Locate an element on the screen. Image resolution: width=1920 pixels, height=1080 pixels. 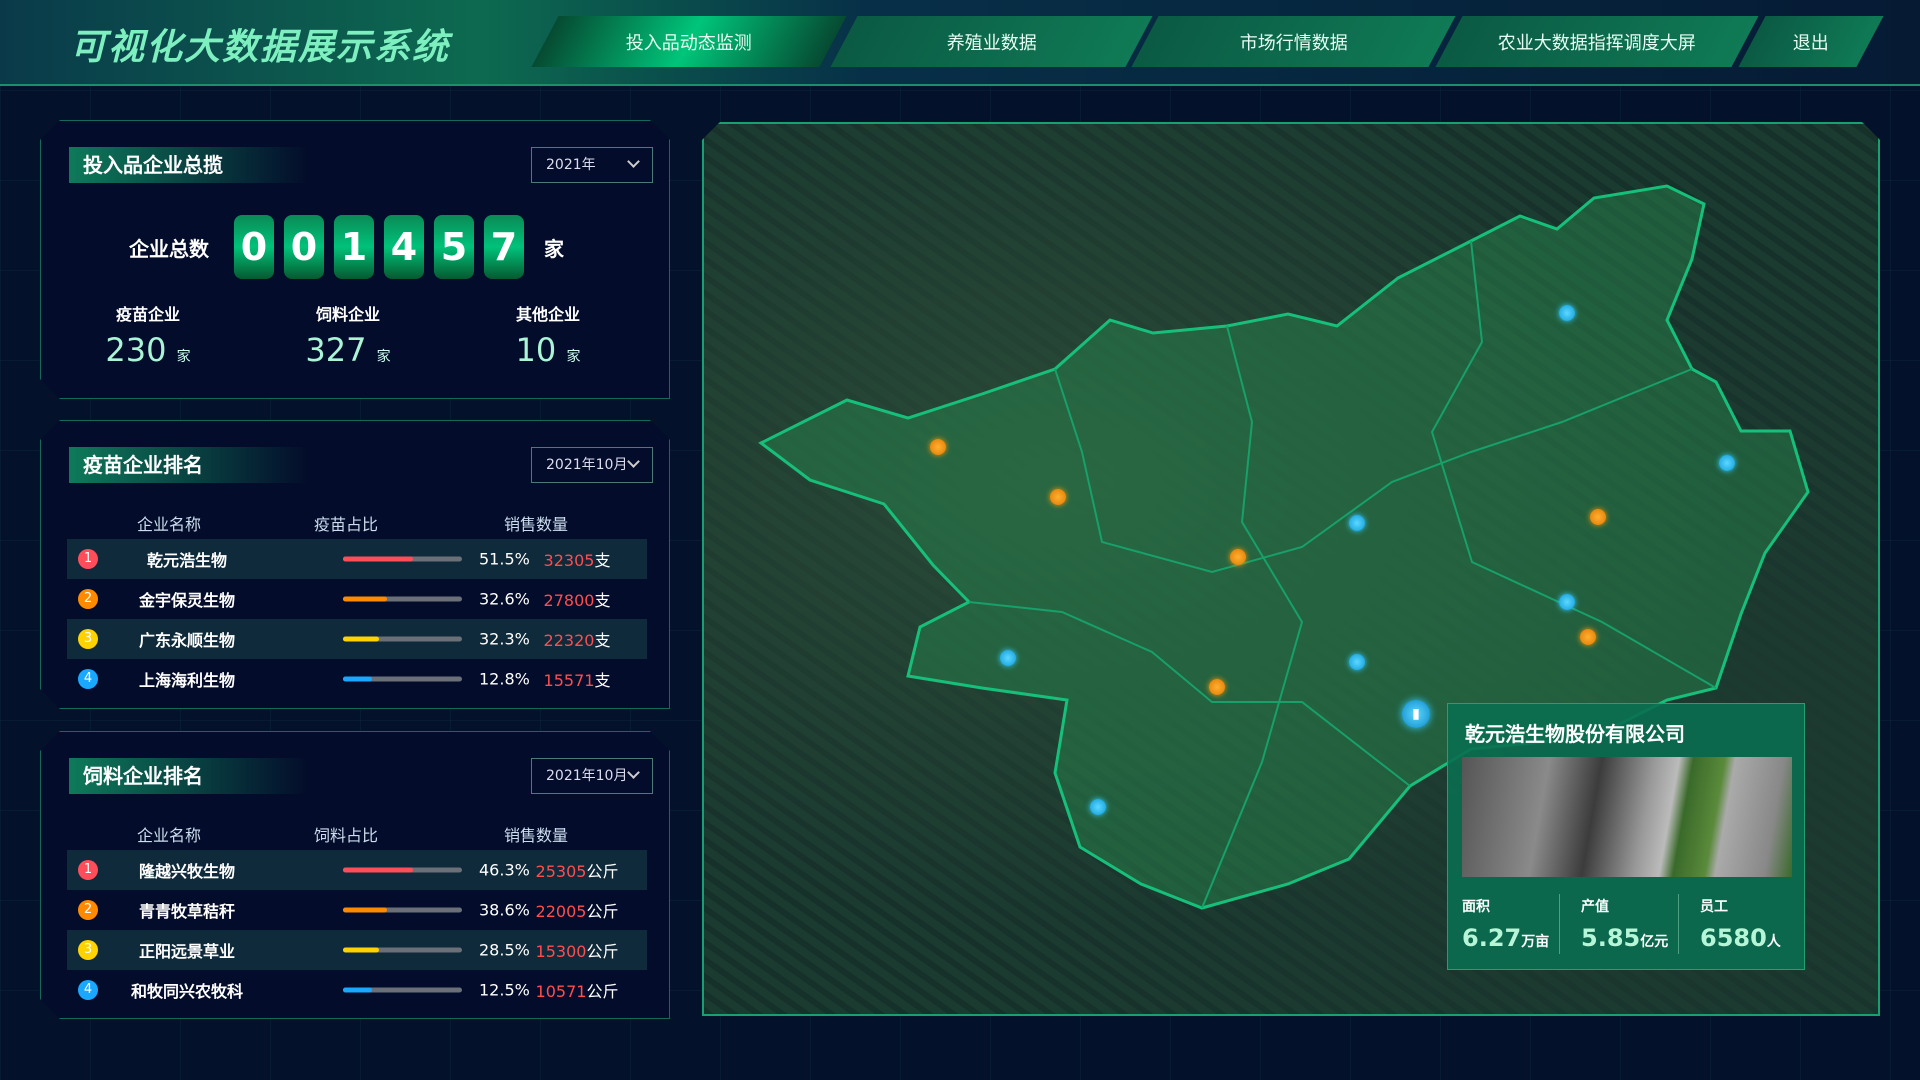
column-header: 企业名称 is located at coordinates (169, 835).